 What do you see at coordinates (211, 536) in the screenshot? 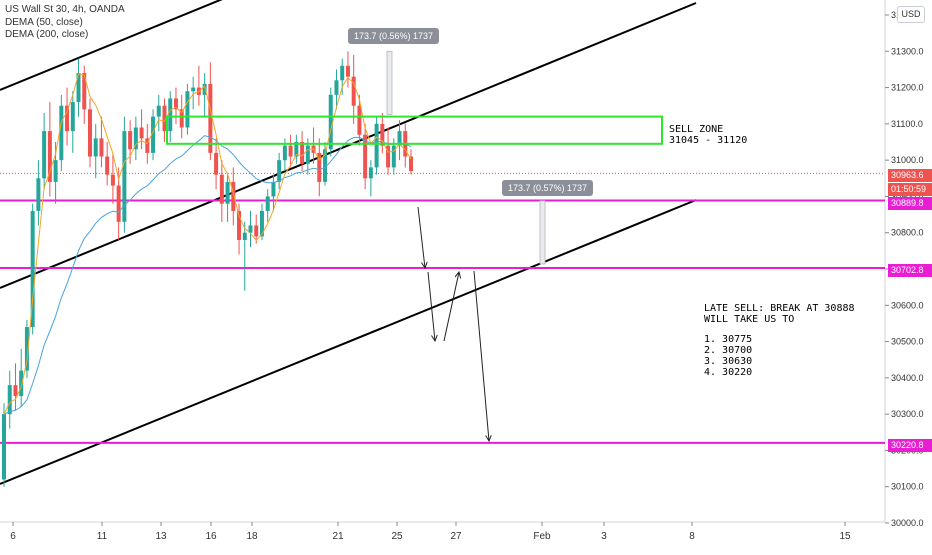
I see `x-tick-label: 16` at bounding box center [211, 536].